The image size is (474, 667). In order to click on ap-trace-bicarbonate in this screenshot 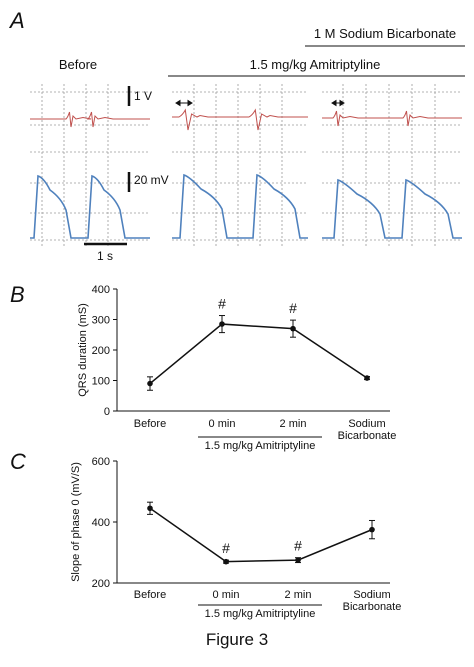, I will do `click(392, 208)`.